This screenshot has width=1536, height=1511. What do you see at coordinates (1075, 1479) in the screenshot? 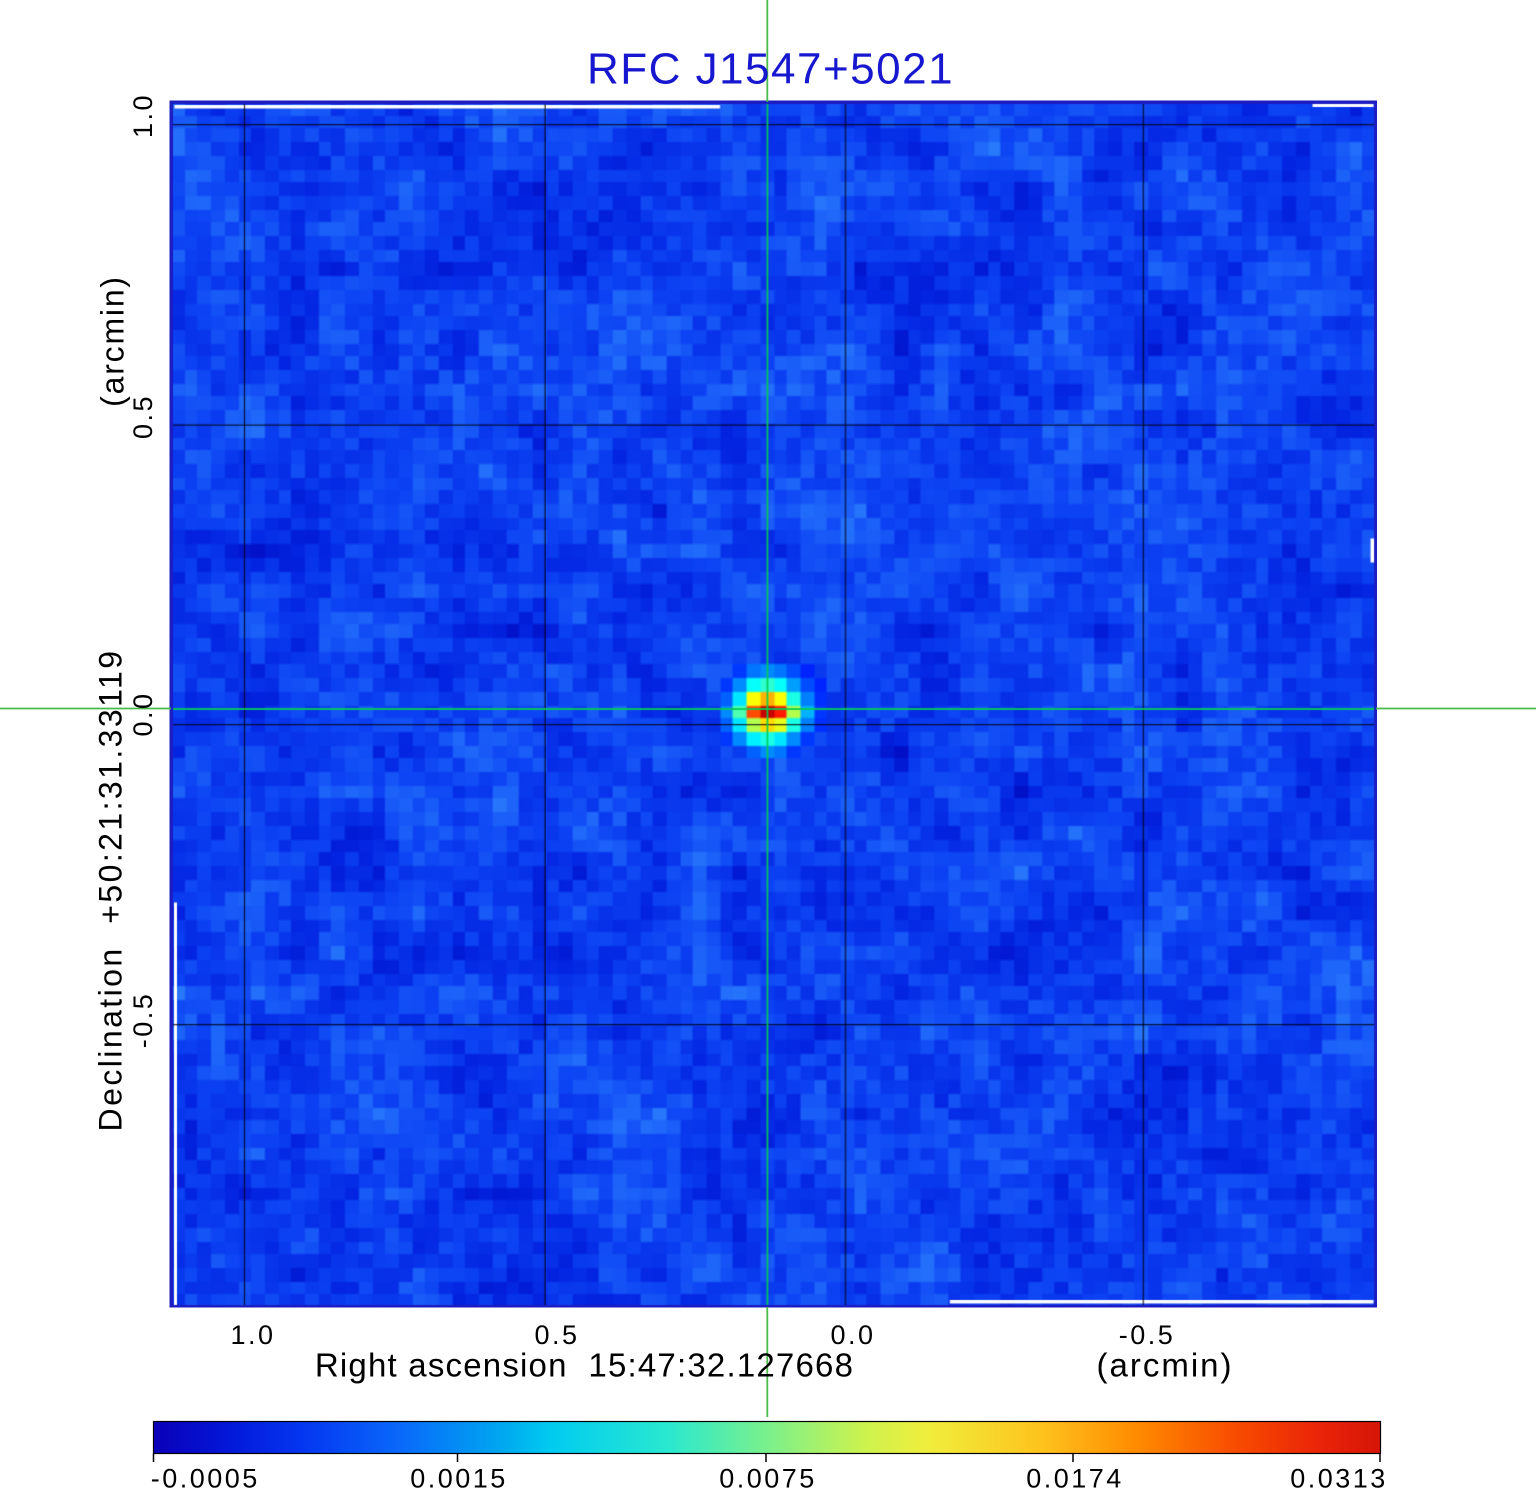
I see `svg-text: 0.0174` at bounding box center [1075, 1479].